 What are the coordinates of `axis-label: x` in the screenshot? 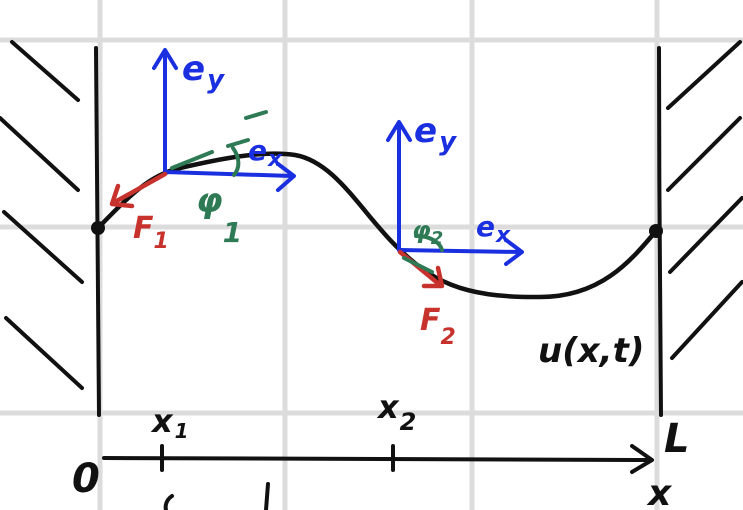 It's located at (659, 491).